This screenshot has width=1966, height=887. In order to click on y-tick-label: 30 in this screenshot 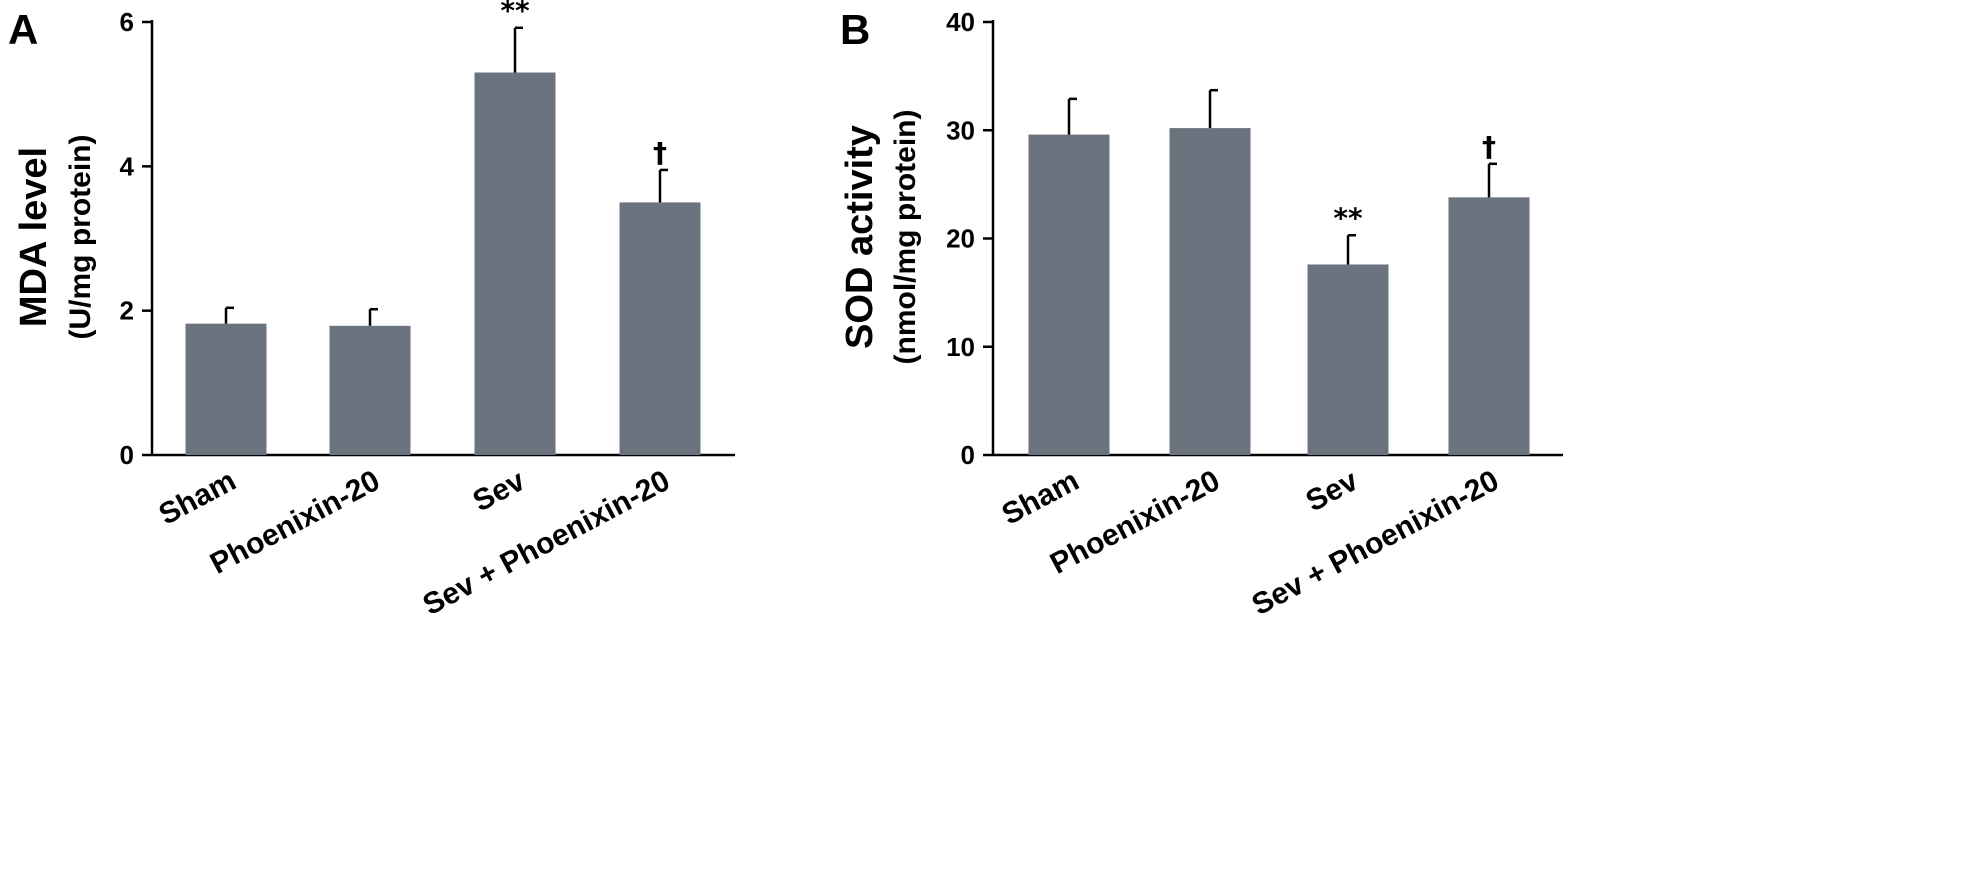, I will do `click(960, 130)`.